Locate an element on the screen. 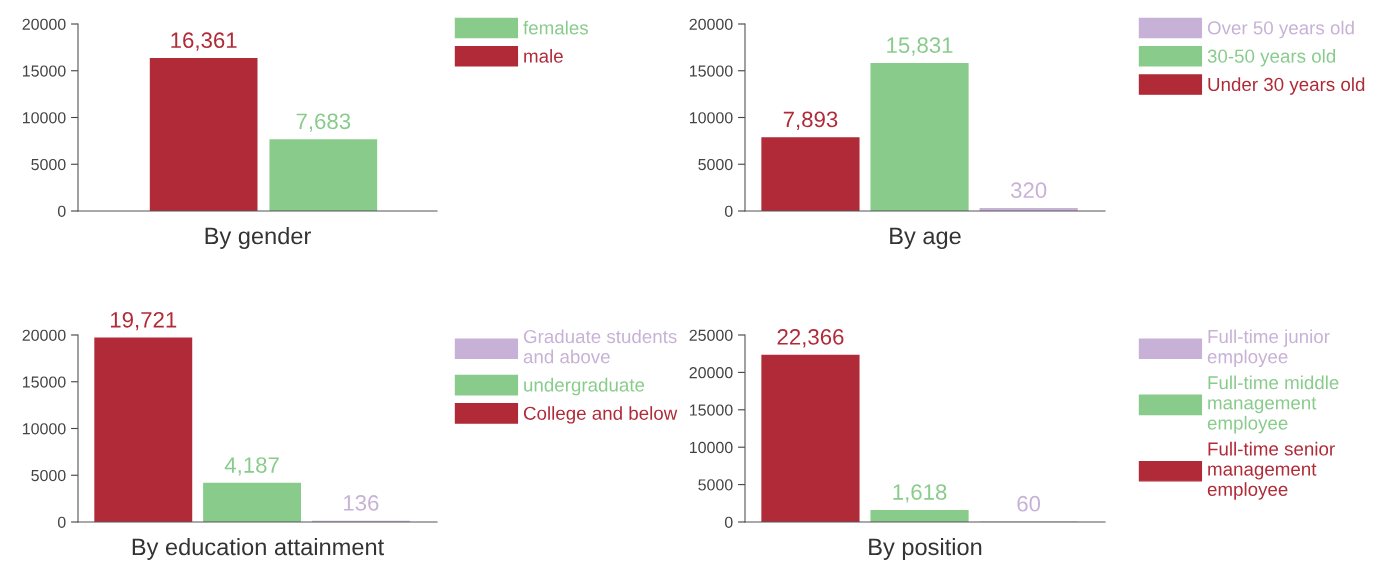 The height and width of the screenshot is (565, 1378). legend-label: Full-time senior management employee is located at coordinates (1271, 470).